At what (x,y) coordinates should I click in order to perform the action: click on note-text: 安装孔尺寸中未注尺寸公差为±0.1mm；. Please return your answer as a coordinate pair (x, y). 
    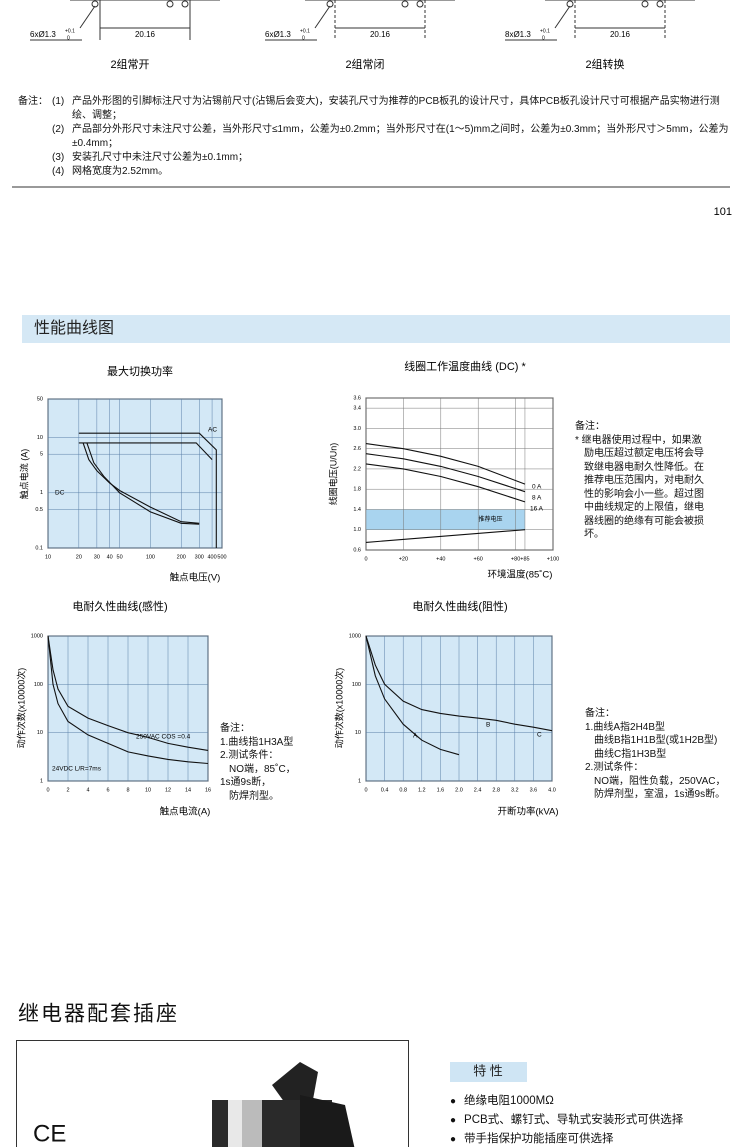
    Looking at the image, I should click on (160, 157).